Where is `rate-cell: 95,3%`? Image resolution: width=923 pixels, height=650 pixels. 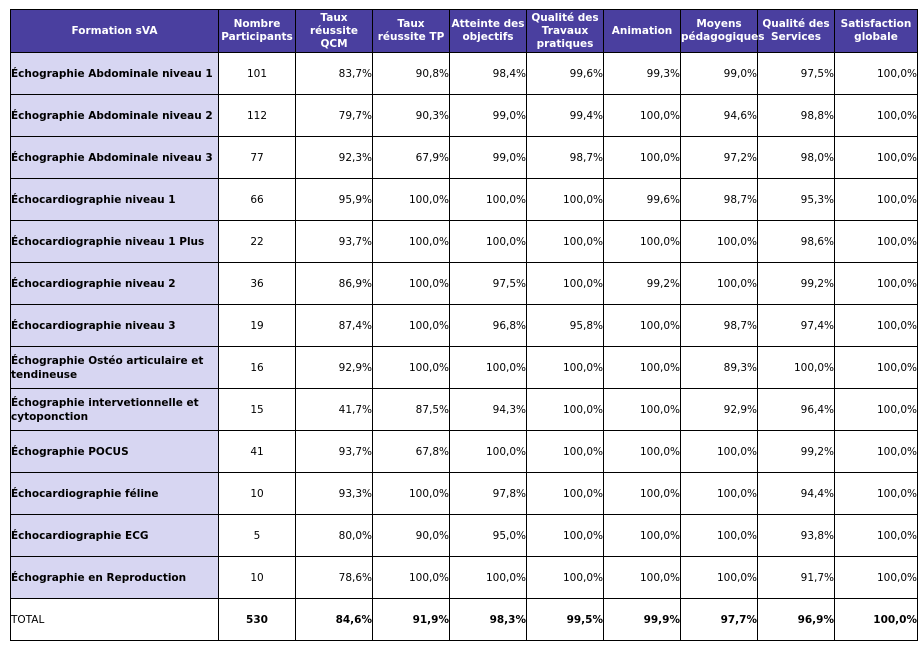
rate-cell: 95,3% is located at coordinates (796, 199).